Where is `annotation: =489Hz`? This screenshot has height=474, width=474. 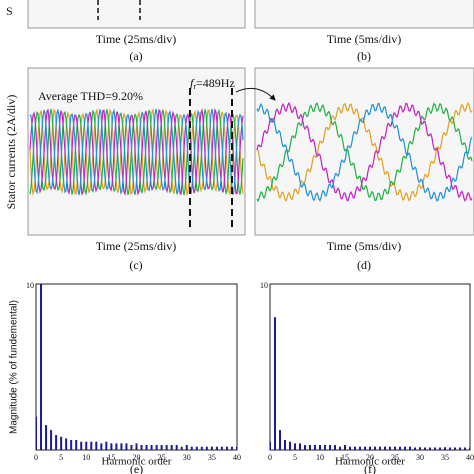
annotation: =489Hz is located at coordinates (215, 83).